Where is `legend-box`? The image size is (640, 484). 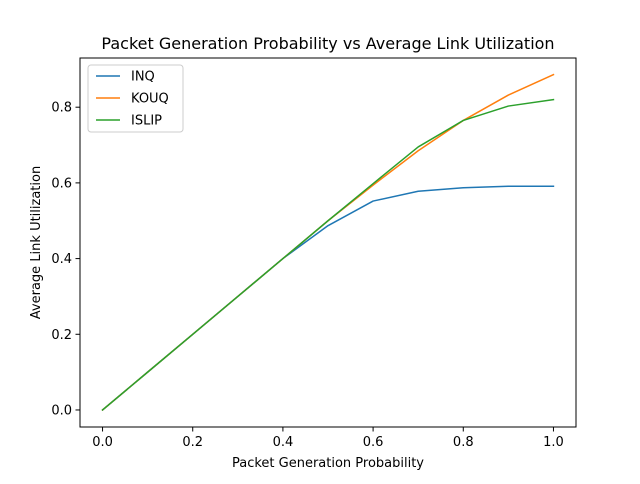 legend-box is located at coordinates (135, 98).